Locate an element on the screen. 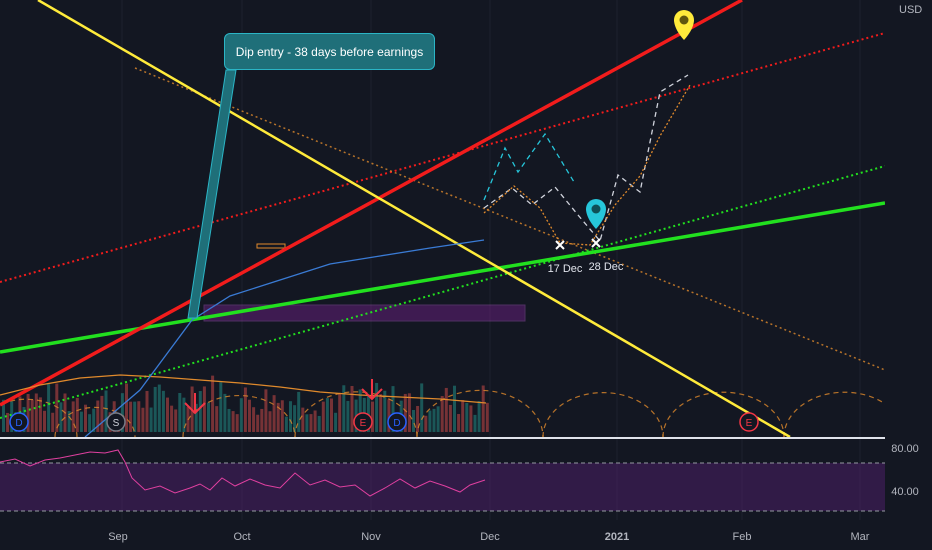 The height and width of the screenshot is (550, 932). cycle-arcs is located at coordinates (442, 413).